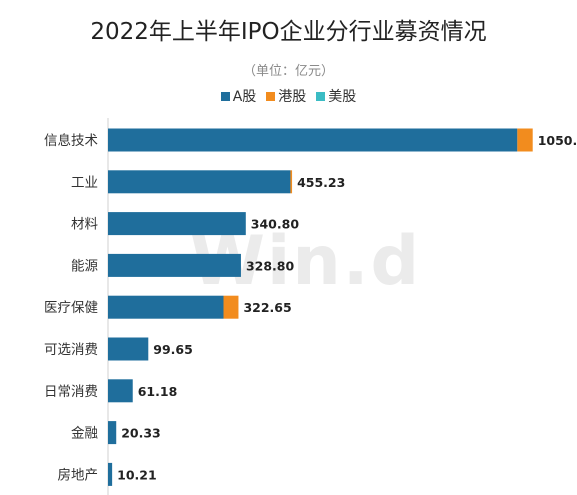 The image size is (577, 495). What do you see at coordinates (78, 475) in the screenshot?
I see `category-label: 房地产` at bounding box center [78, 475].